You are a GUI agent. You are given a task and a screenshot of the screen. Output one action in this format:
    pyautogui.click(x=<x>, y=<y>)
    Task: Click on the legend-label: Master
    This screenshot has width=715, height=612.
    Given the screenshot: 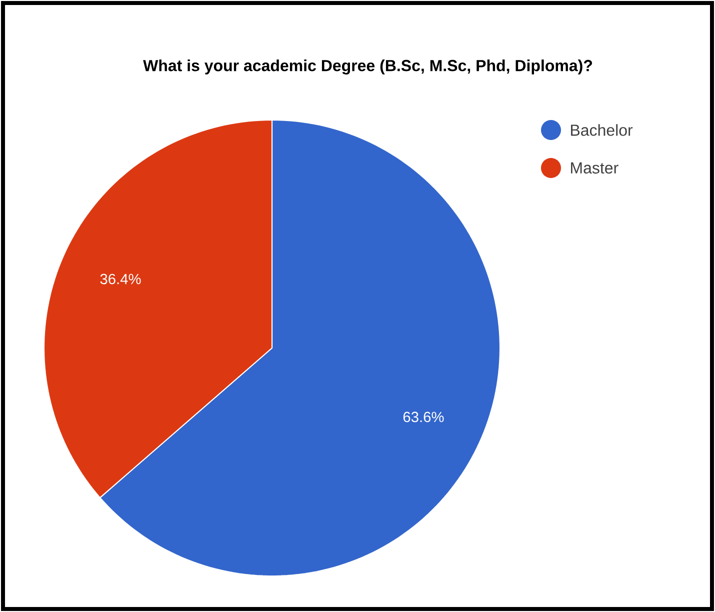 What is the action you would take?
    pyautogui.click(x=594, y=168)
    